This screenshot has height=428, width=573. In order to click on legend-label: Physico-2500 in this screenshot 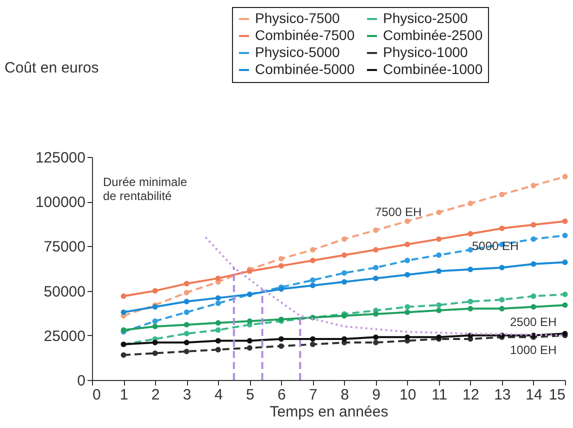, I will do `click(425, 18)`.